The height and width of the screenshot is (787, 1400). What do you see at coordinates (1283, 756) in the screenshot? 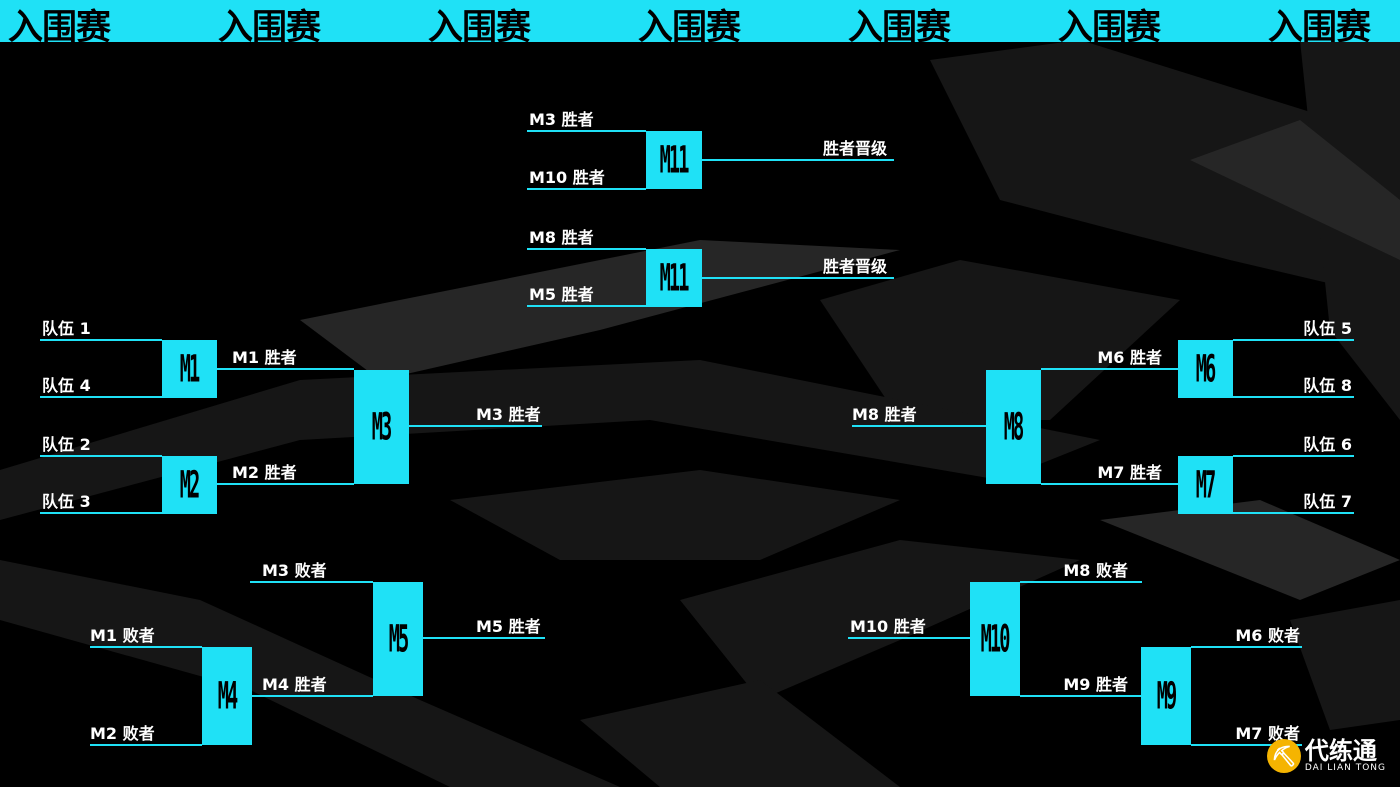
I see `pickaxe-icon: ⛏` at bounding box center [1283, 756].